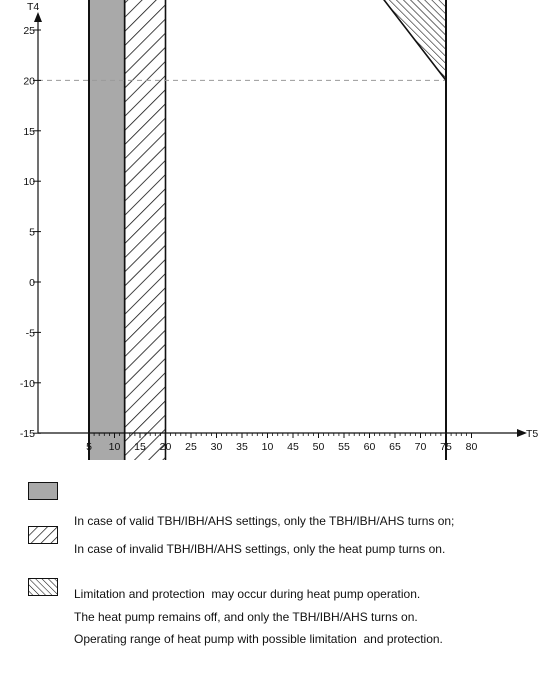  I want to click on x-tick-label: 30, so click(217, 447).